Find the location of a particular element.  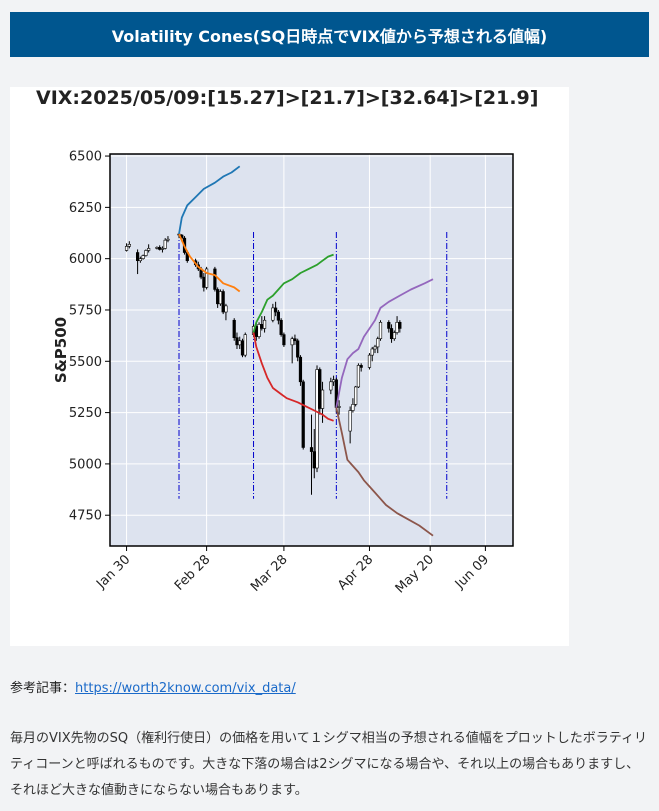

y-tick-label: 6250 is located at coordinates (85, 208).